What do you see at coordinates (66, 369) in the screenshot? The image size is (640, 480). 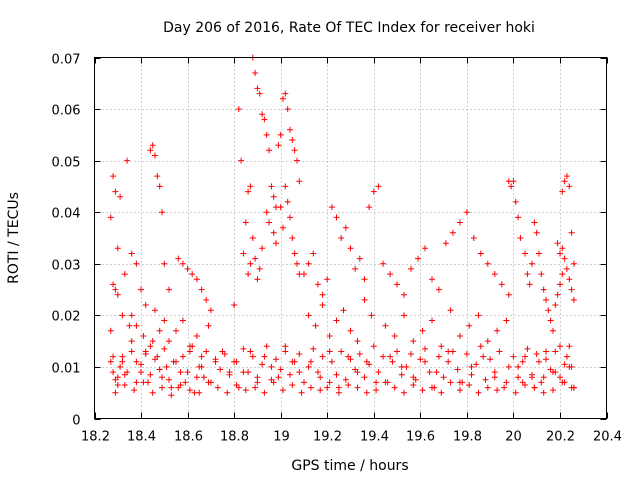 I see `y-tick-label: 0.01` at bounding box center [66, 369].